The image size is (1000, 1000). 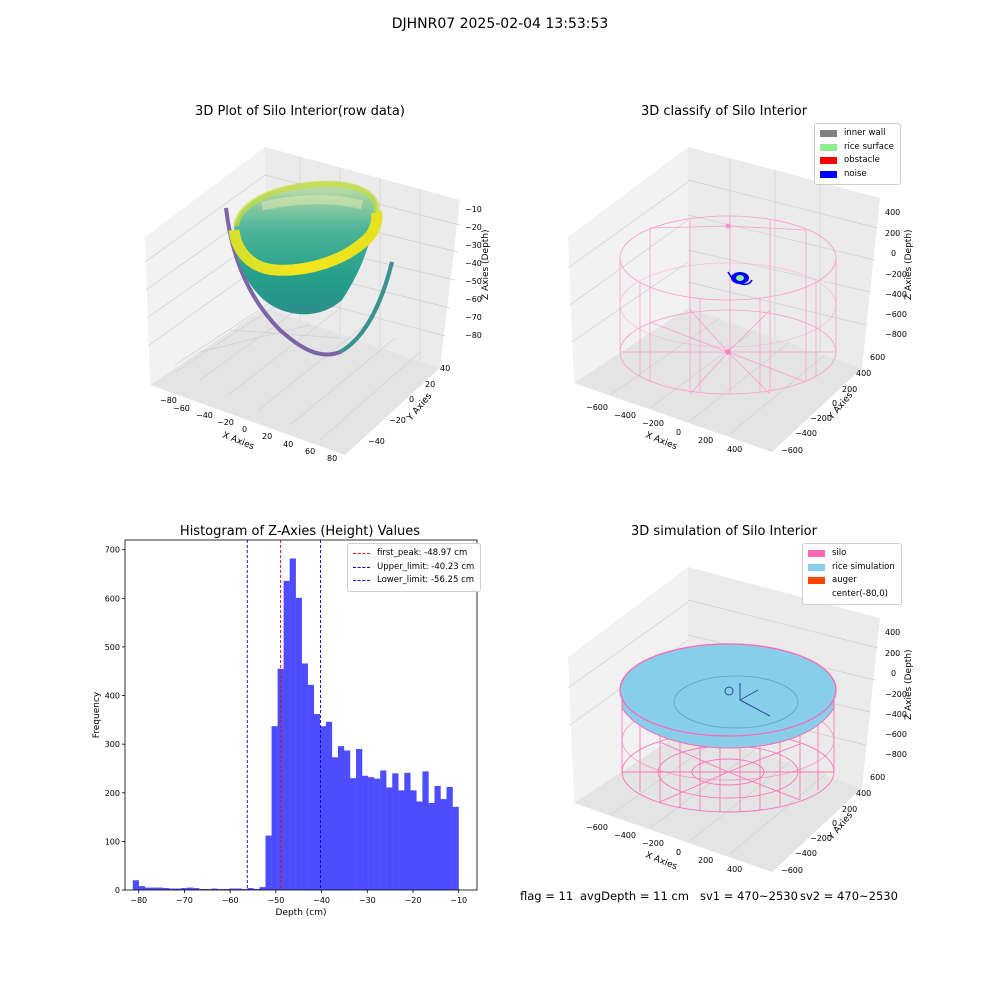 I want to click on inner-wall-swatch, so click(x=828, y=134).